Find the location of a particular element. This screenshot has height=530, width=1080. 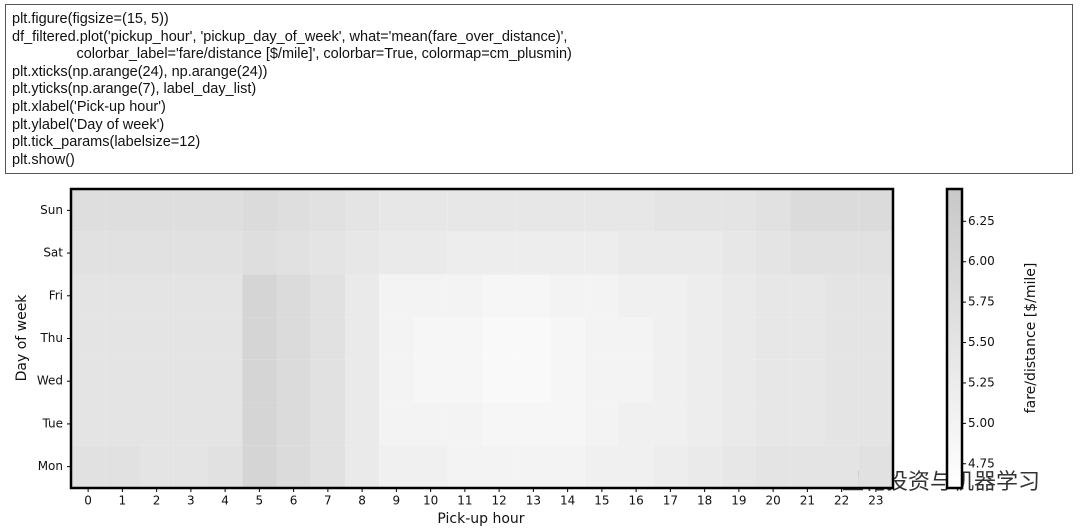

code-line: plt.figure(figsize=(15, 5)) is located at coordinates (90, 19).